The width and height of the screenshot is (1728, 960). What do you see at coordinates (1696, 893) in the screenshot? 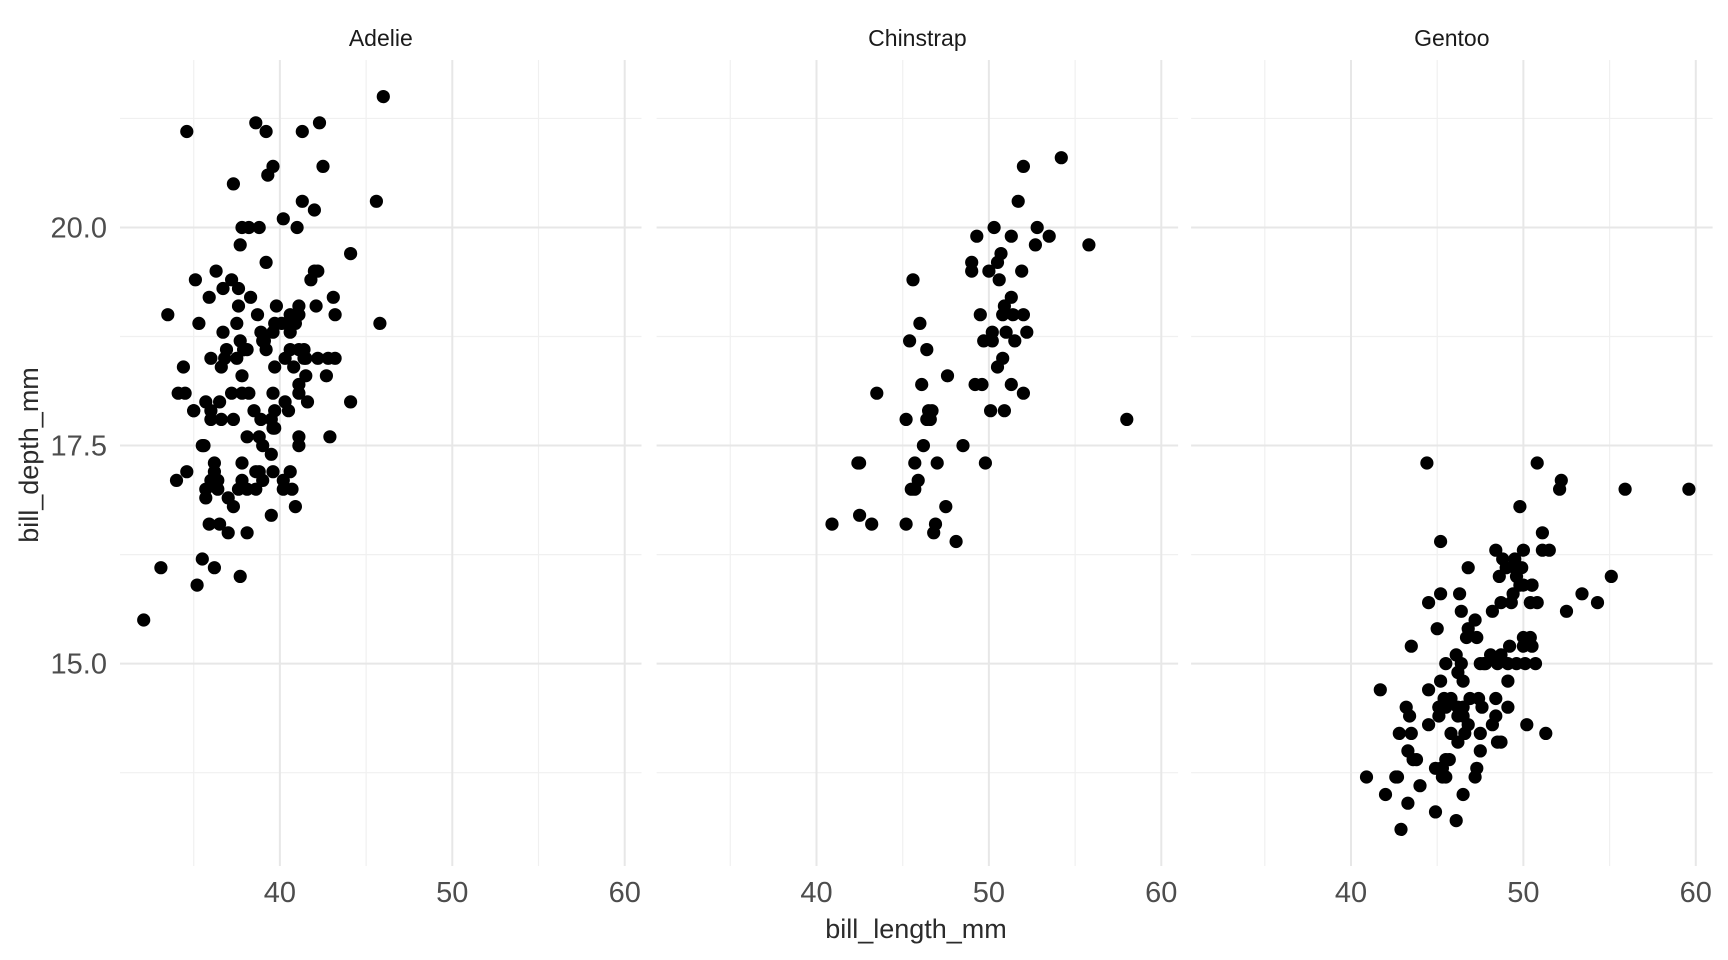
I see `x-tick-label: 60` at bounding box center [1696, 893].